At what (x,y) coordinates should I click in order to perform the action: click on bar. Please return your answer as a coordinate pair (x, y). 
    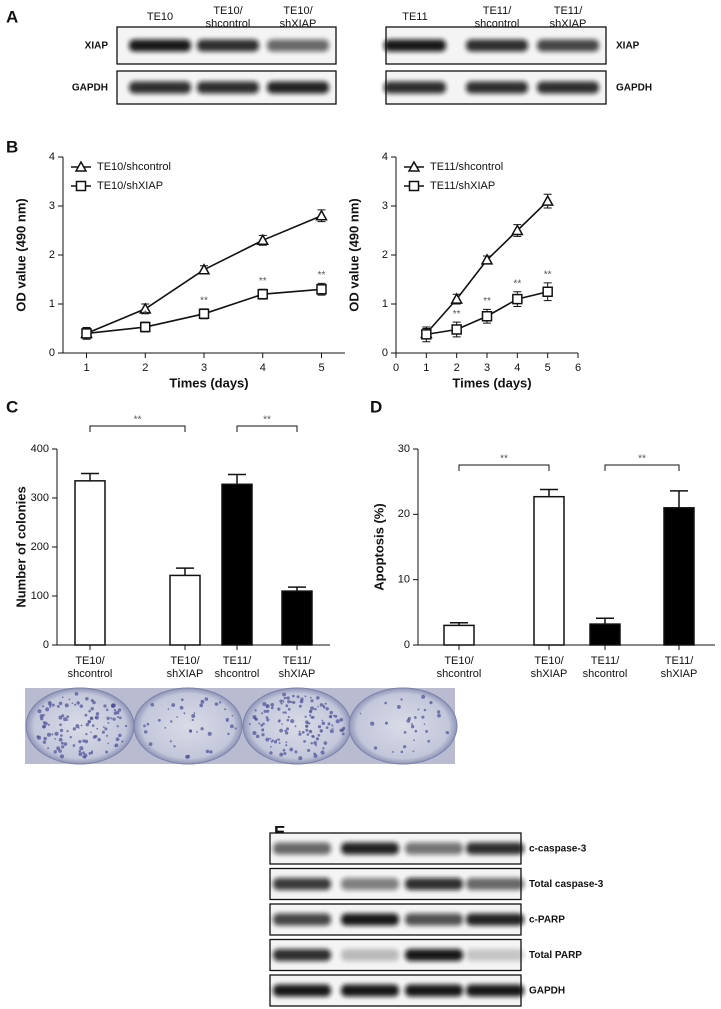
    Looking at the image, I should click on (459, 635).